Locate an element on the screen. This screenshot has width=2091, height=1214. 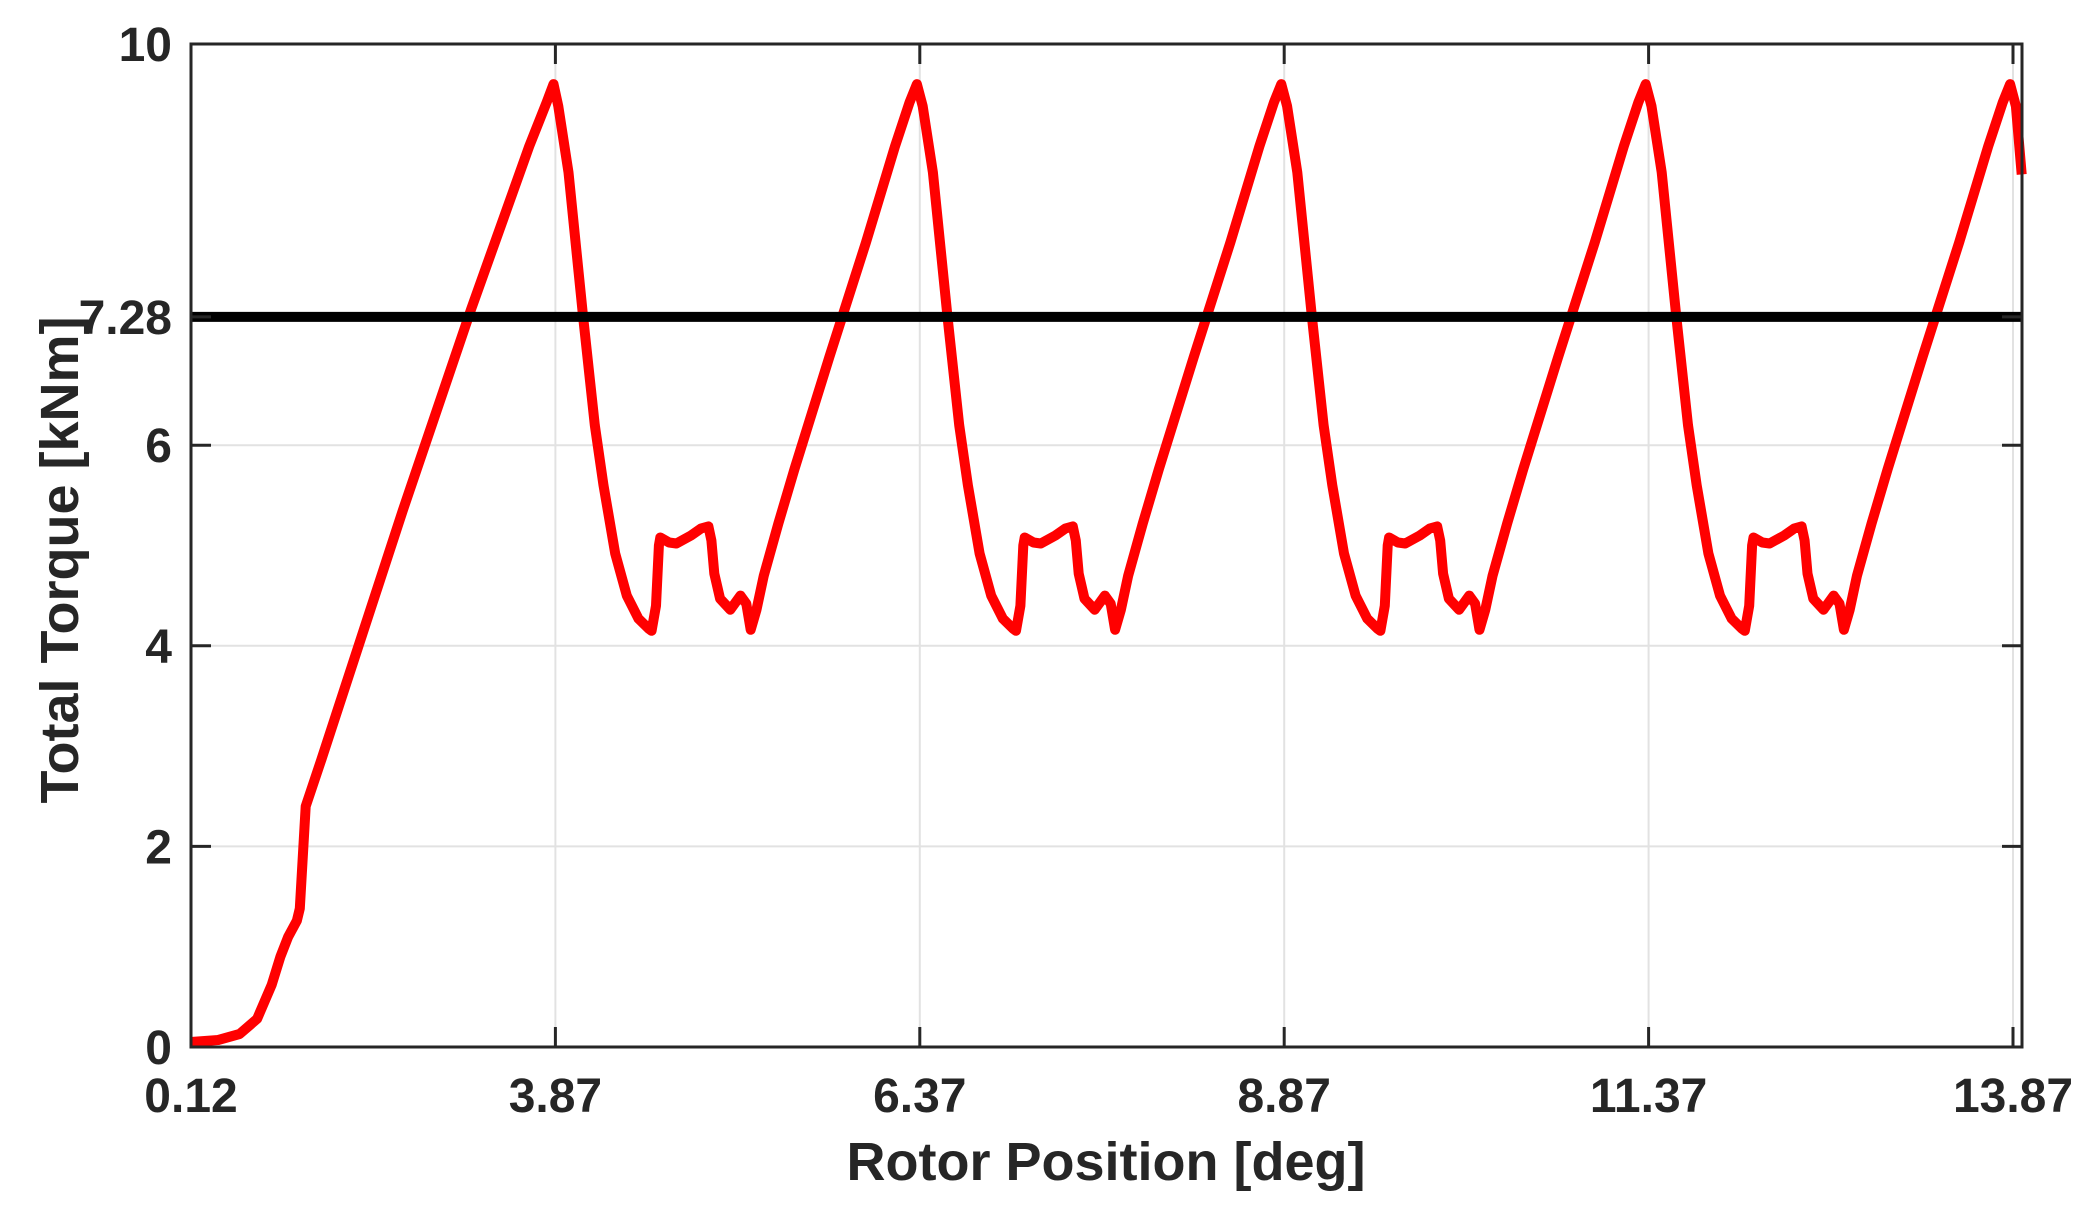
y-tick-label: 6 is located at coordinates (158, 446).